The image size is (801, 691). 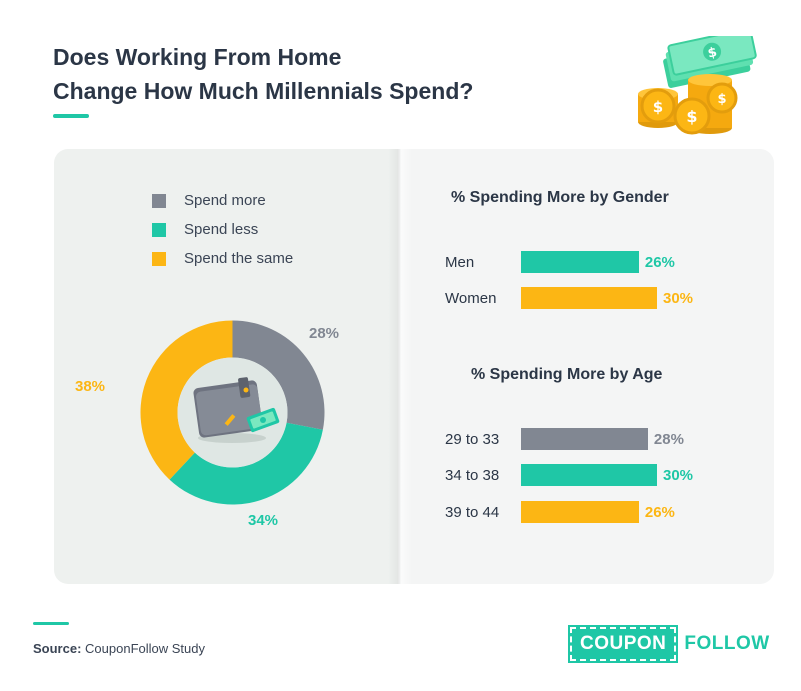 I want to click on donut-slice-spend-same, so click(x=186, y=400).